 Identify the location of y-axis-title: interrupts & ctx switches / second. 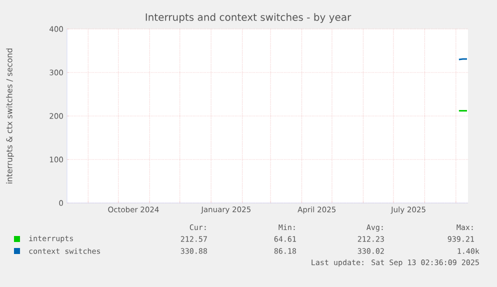
(10, 116).